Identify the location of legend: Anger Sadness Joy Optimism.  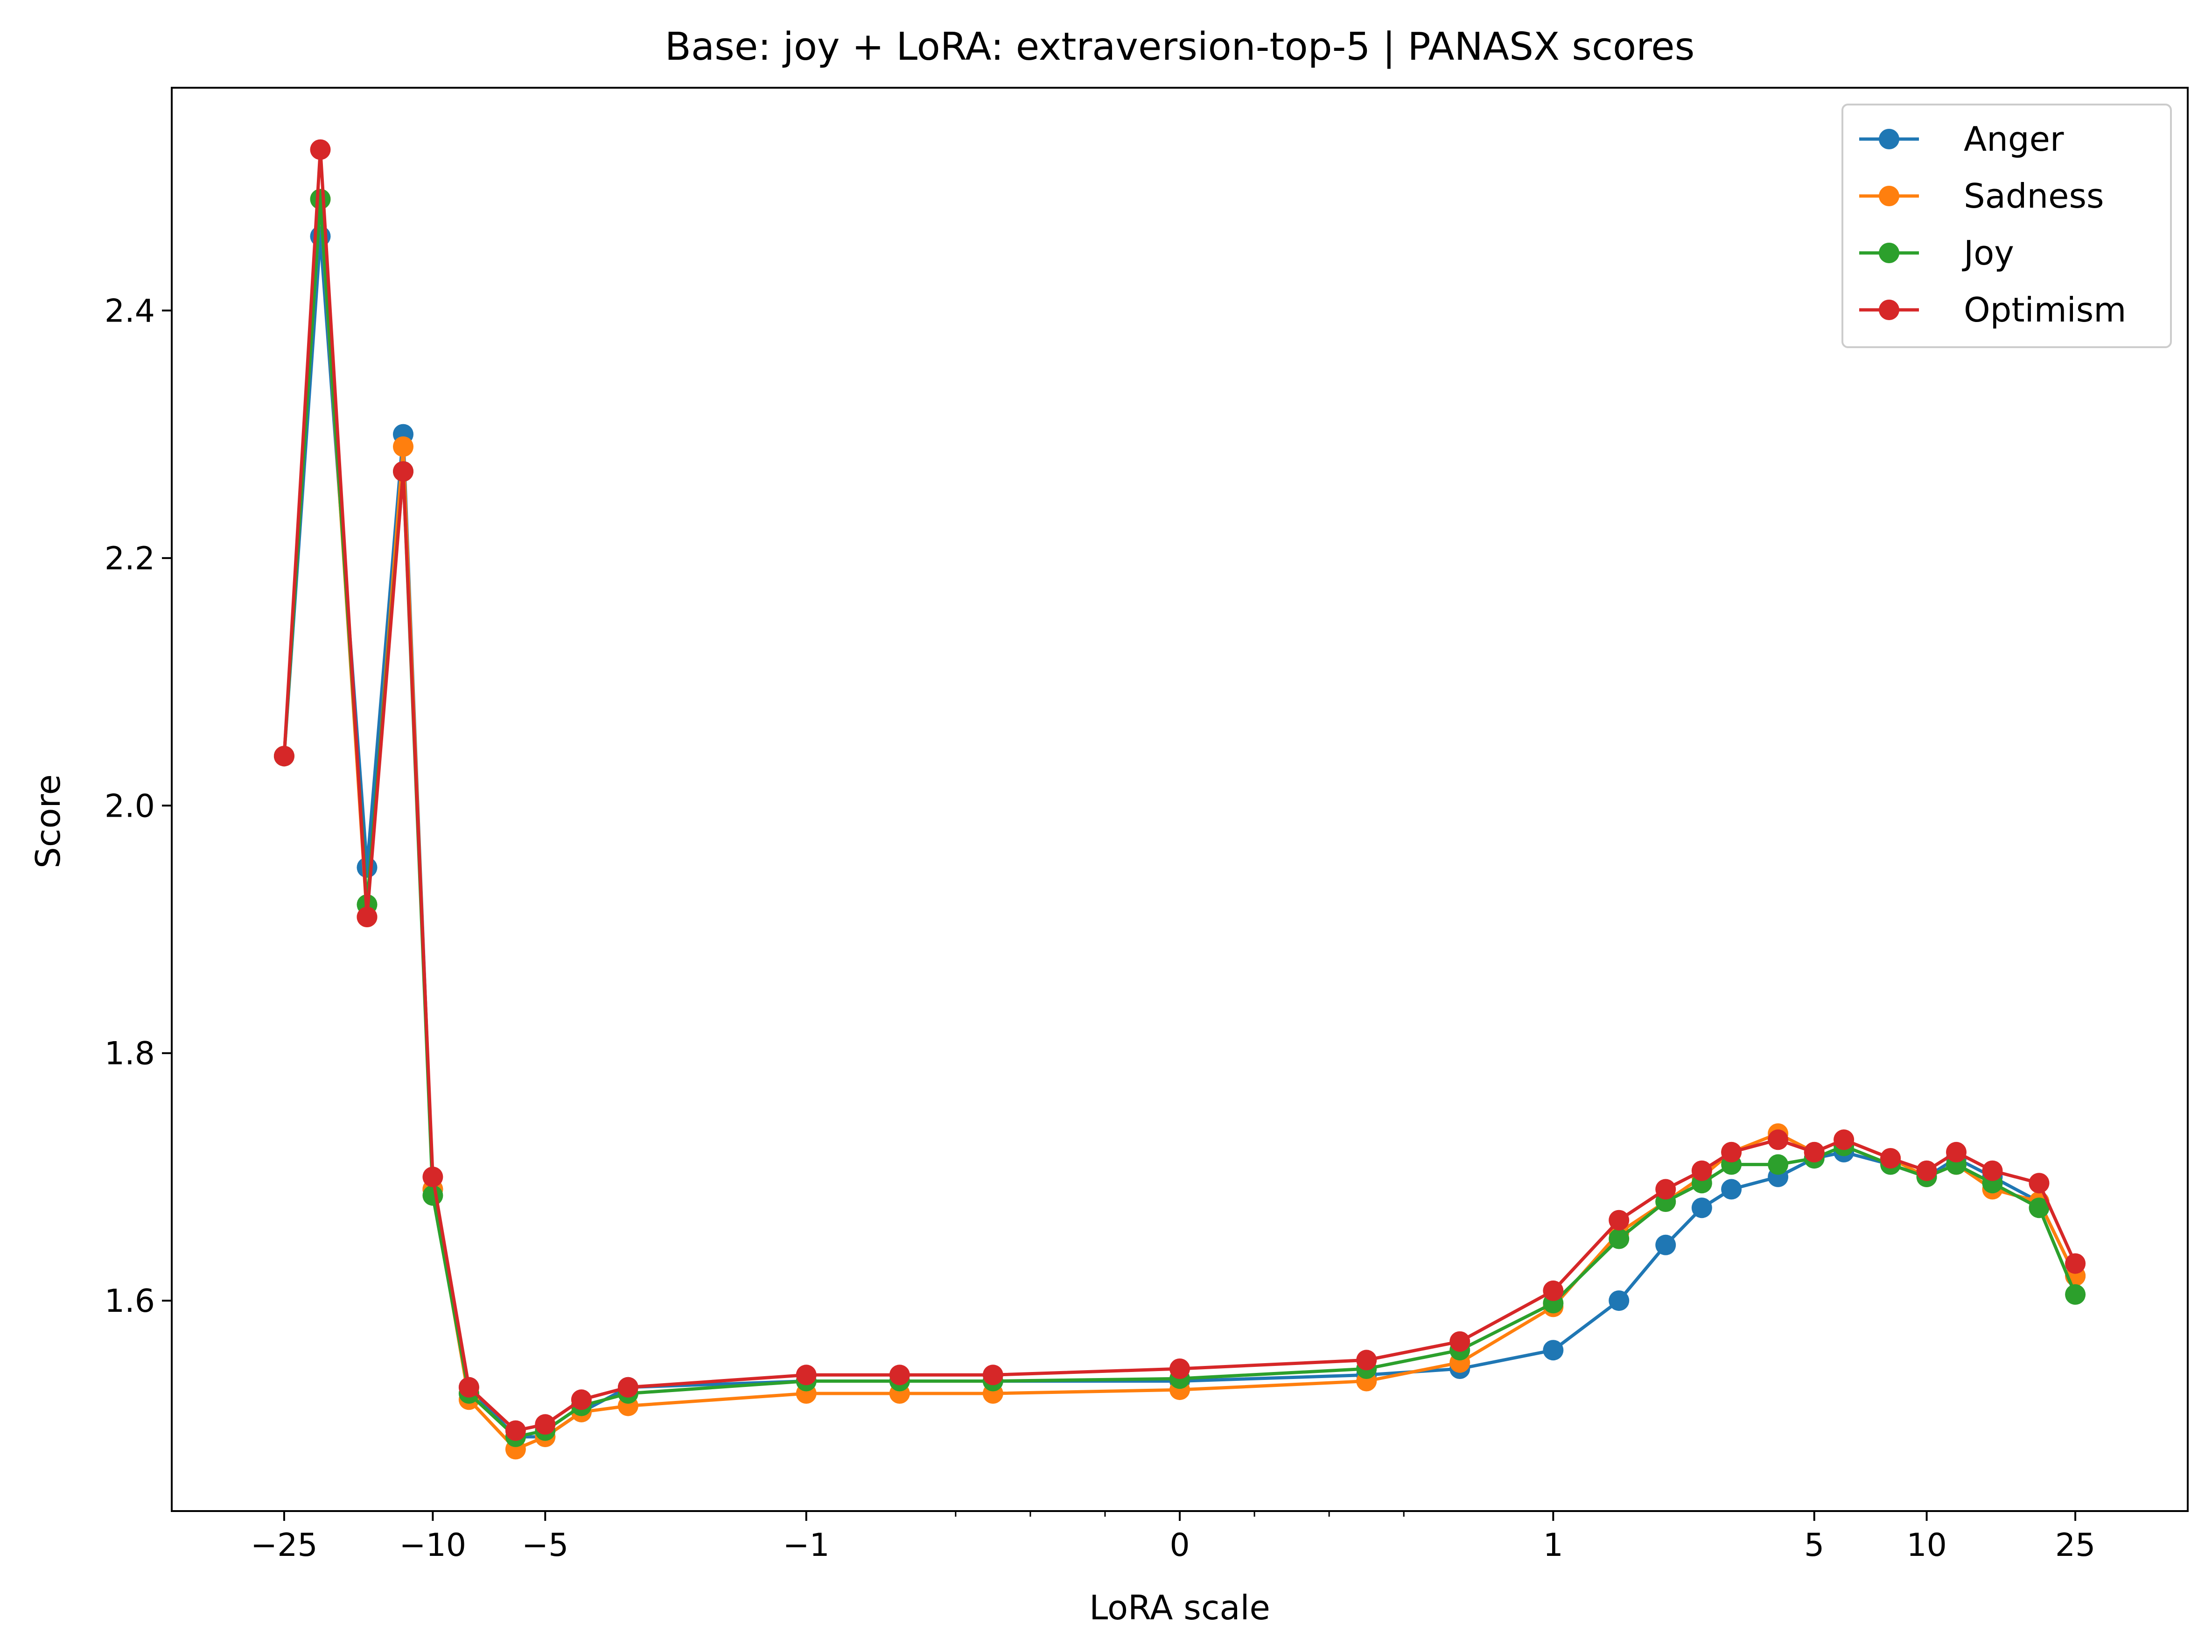
(2006, 226).